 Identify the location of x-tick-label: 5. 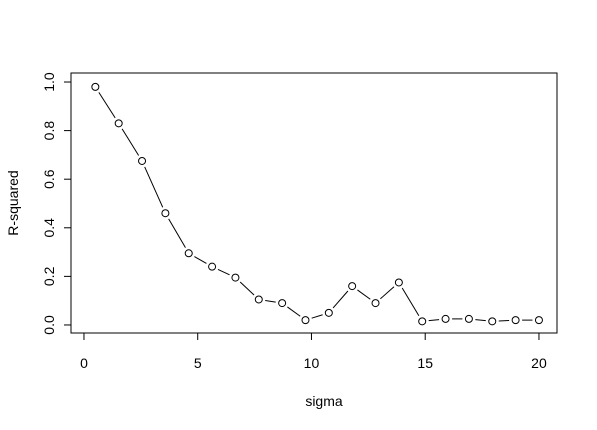
(198, 363).